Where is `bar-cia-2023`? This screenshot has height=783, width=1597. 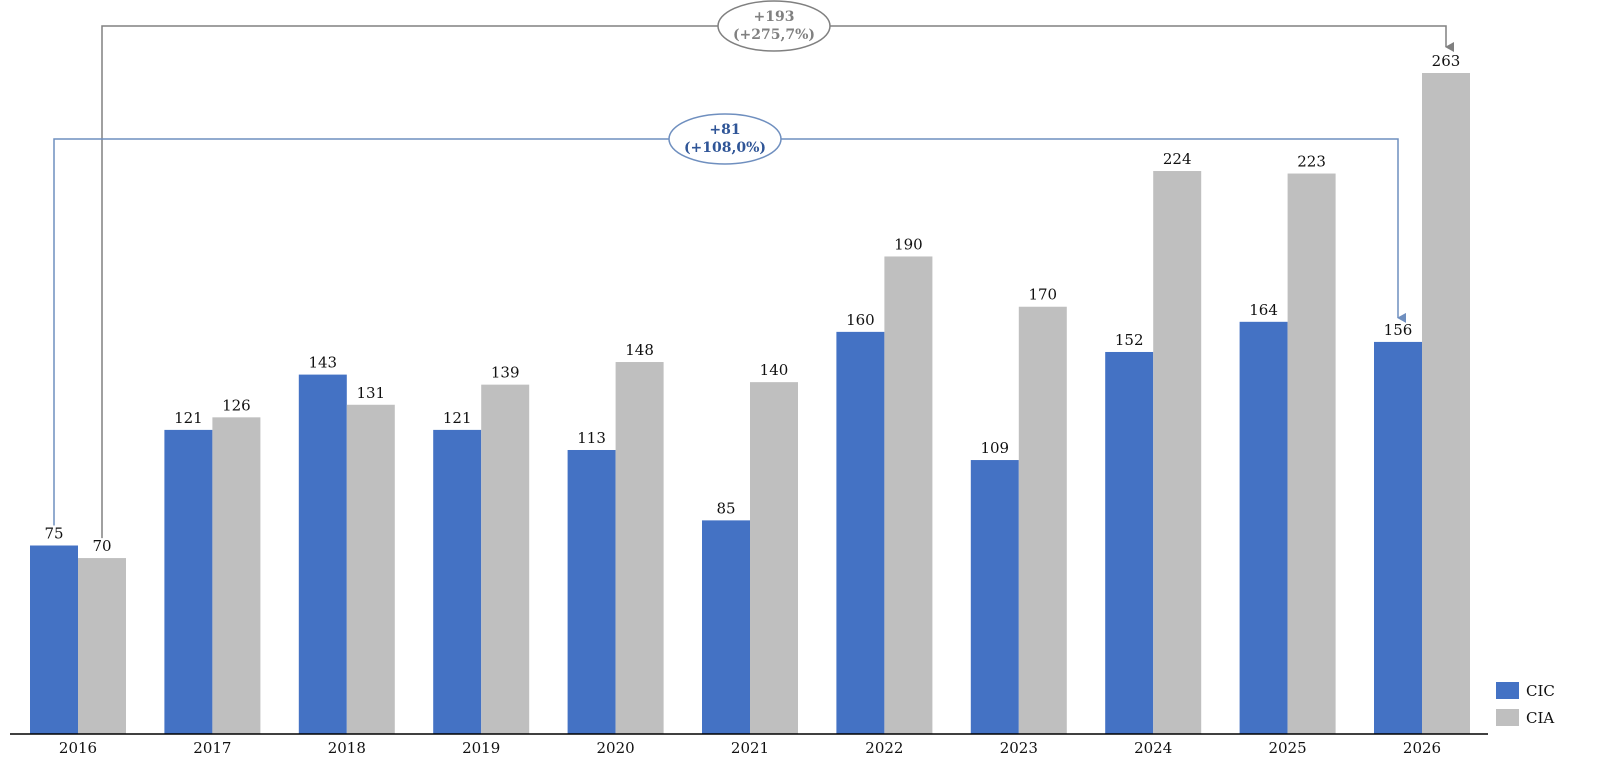 bar-cia-2023 is located at coordinates (1042, 520).